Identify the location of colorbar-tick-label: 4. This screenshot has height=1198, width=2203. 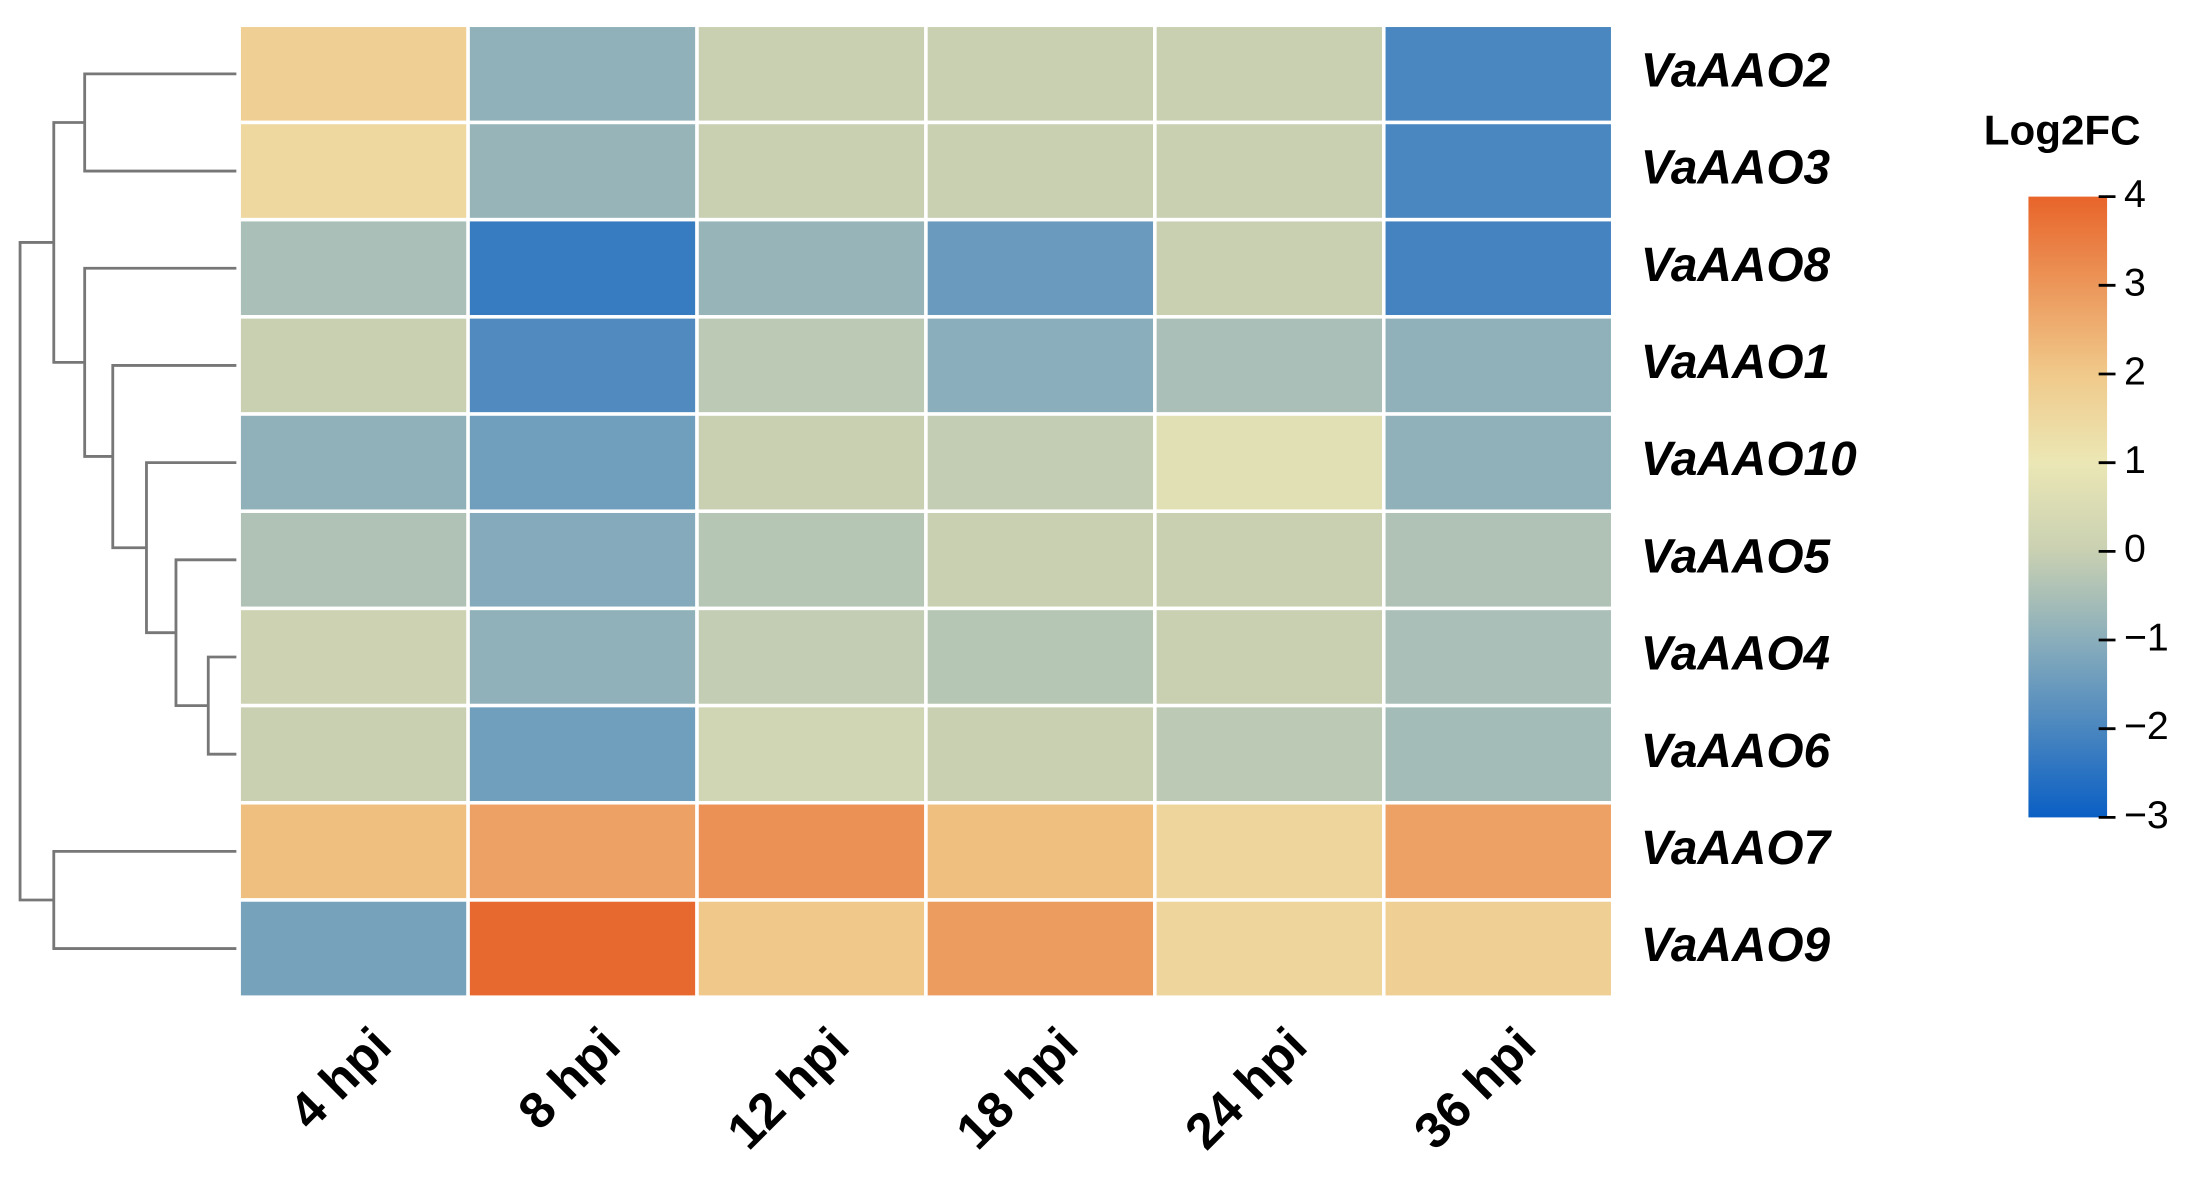
(2135, 194).